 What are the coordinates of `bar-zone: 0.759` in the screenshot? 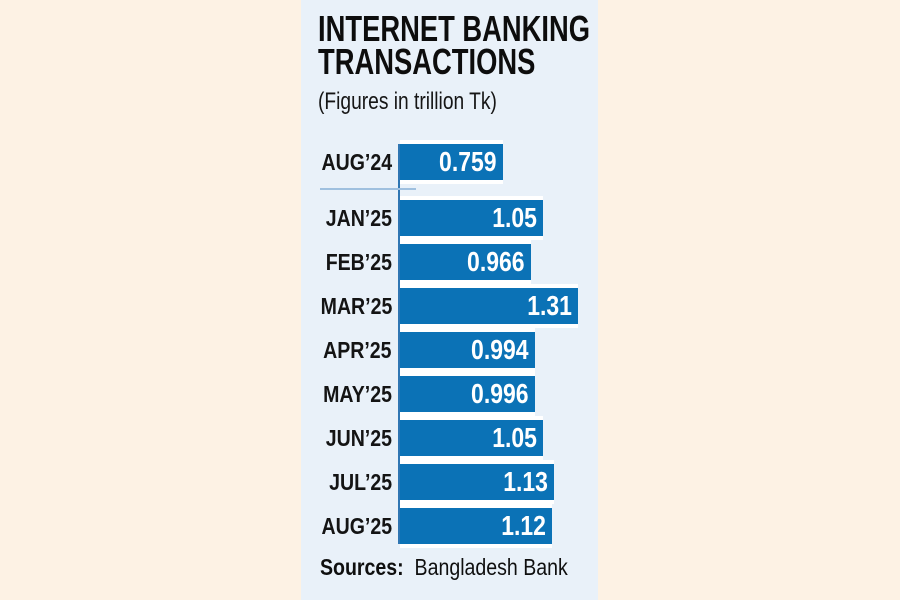 It's located at (499, 162).